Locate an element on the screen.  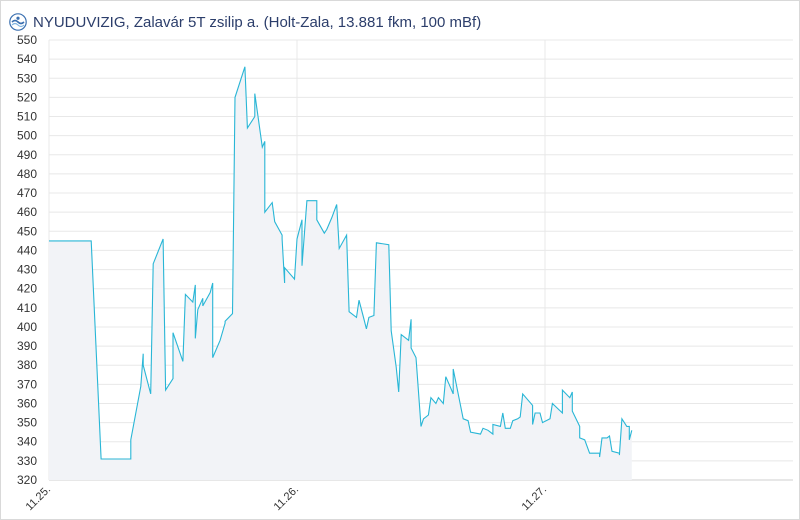
y-tick-label: 390 is located at coordinates (27, 346).